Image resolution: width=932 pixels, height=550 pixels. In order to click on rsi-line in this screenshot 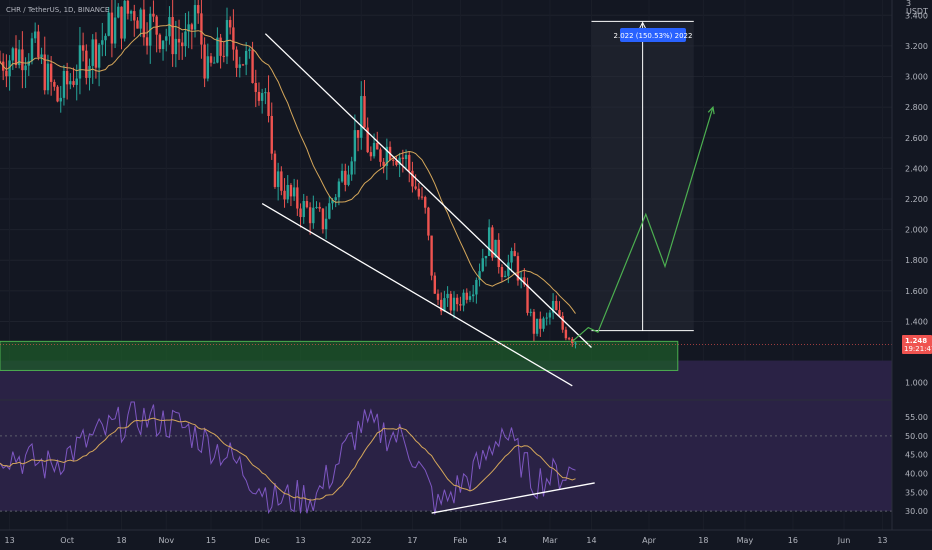, I will do `click(288, 458)`.